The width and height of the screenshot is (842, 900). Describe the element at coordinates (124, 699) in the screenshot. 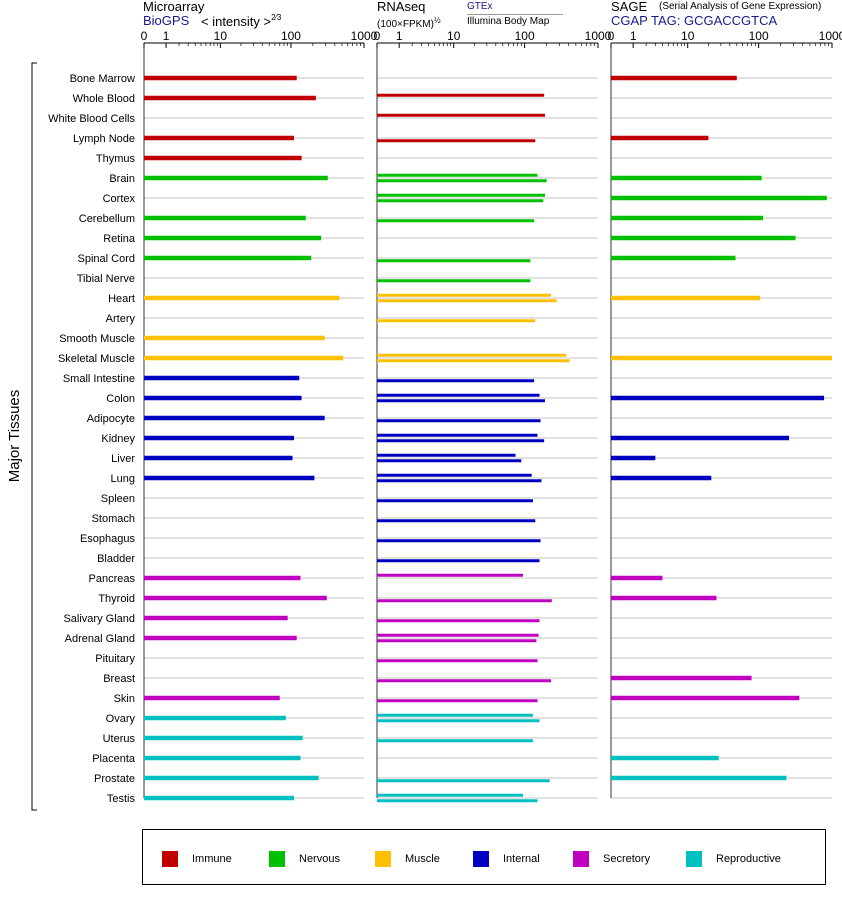

I see `tissue-label: Skin` at that location.